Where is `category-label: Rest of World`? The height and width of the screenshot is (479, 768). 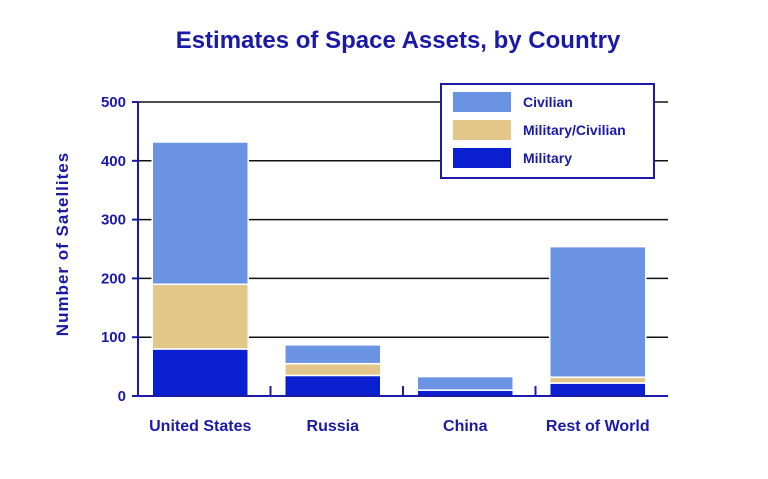 category-label: Rest of World is located at coordinates (598, 426).